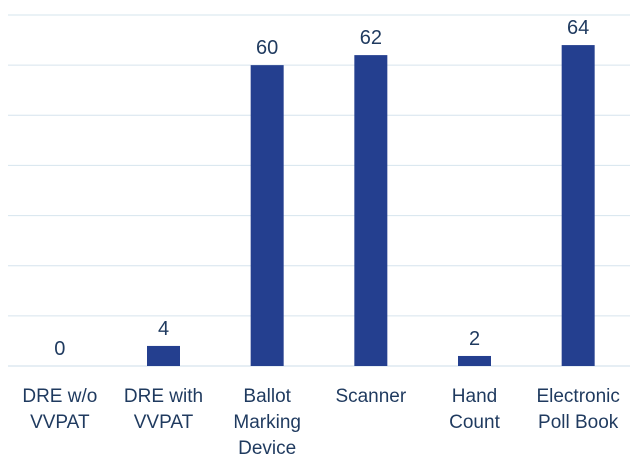  What do you see at coordinates (163, 409) in the screenshot?
I see `category-tick-label: DRE with VVPAT` at bounding box center [163, 409].